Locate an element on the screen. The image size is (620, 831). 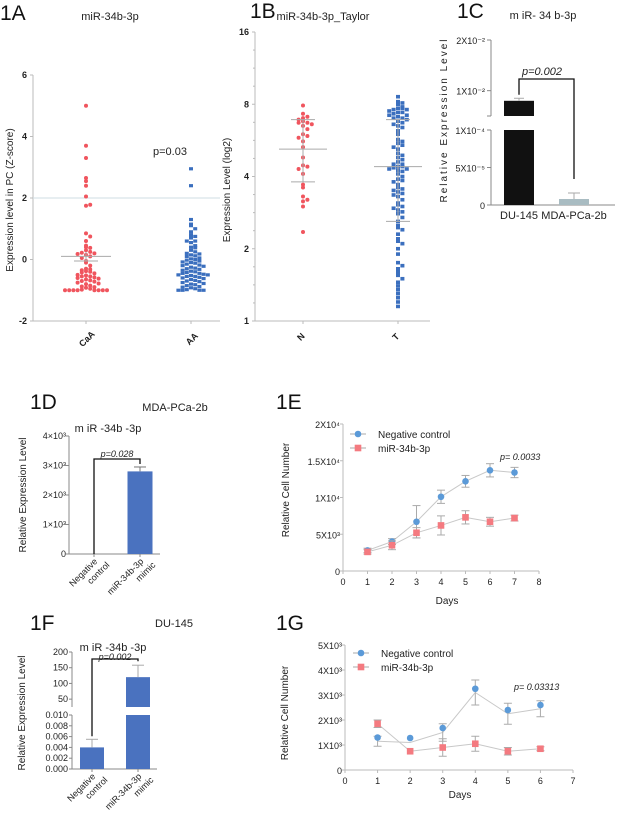
panel-label-1b: 1B is located at coordinates (263, 11).